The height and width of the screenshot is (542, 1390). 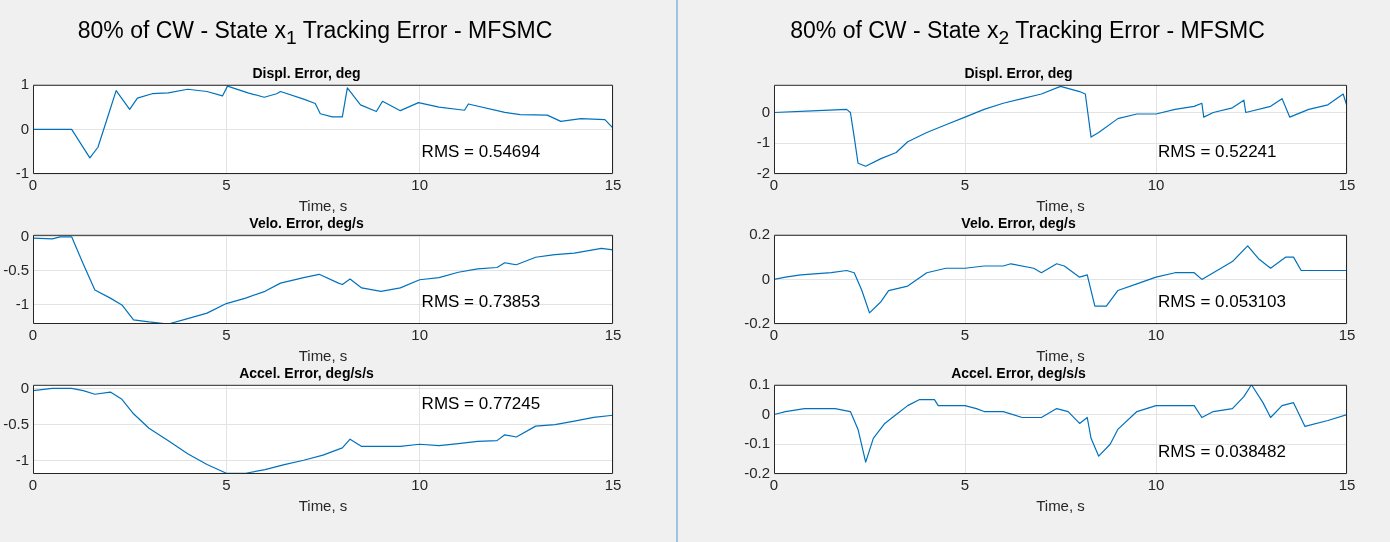 What do you see at coordinates (1027, 33) in the screenshot?
I see `chart-title: 80% of CW - State x$_{2}$ Tracking Error - MFSMC` at bounding box center [1027, 33].